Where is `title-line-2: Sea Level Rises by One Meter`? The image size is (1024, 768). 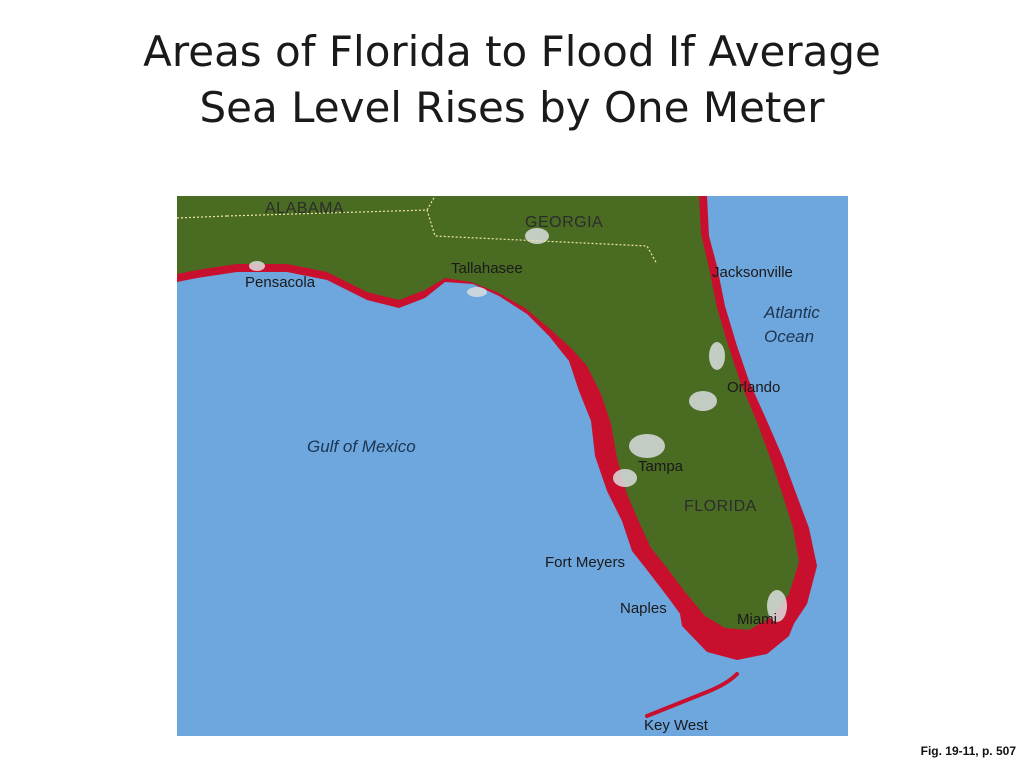 title-line-2: Sea Level Rises by One Meter is located at coordinates (512, 107).